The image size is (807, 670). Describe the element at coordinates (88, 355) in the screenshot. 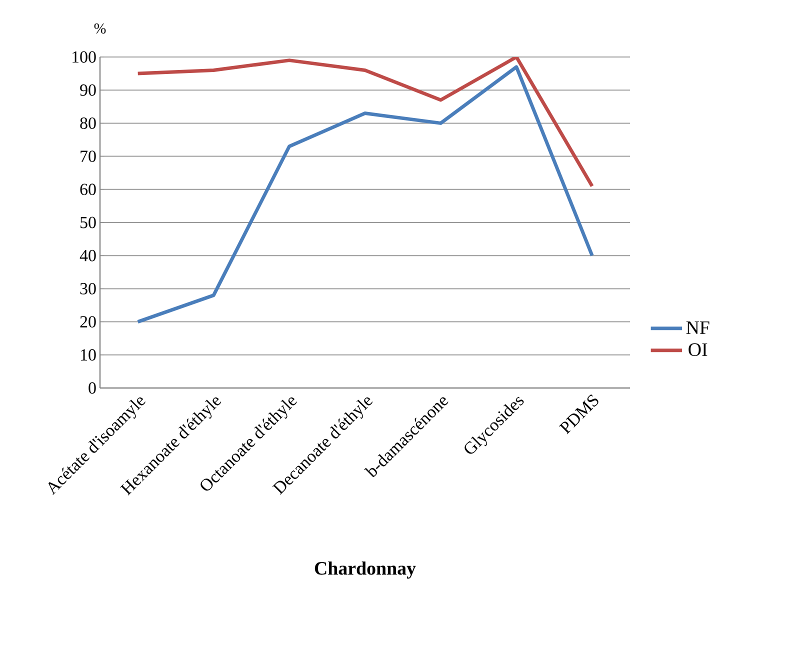

I see `y-tick-label: 10` at that location.